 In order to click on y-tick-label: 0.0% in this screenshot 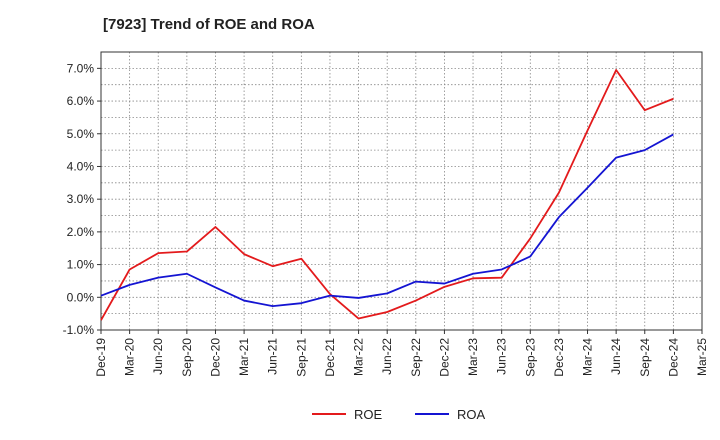, I will do `click(81, 297)`.